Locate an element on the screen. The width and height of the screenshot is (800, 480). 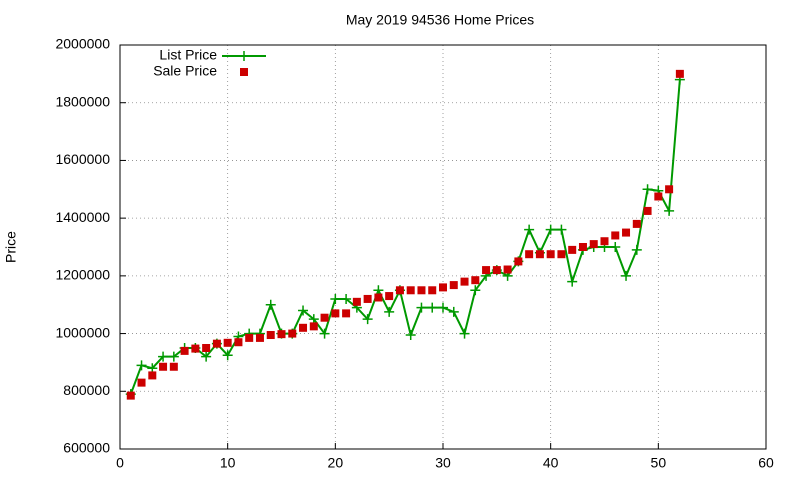
y-axis-label: Price is located at coordinates (11, 247).